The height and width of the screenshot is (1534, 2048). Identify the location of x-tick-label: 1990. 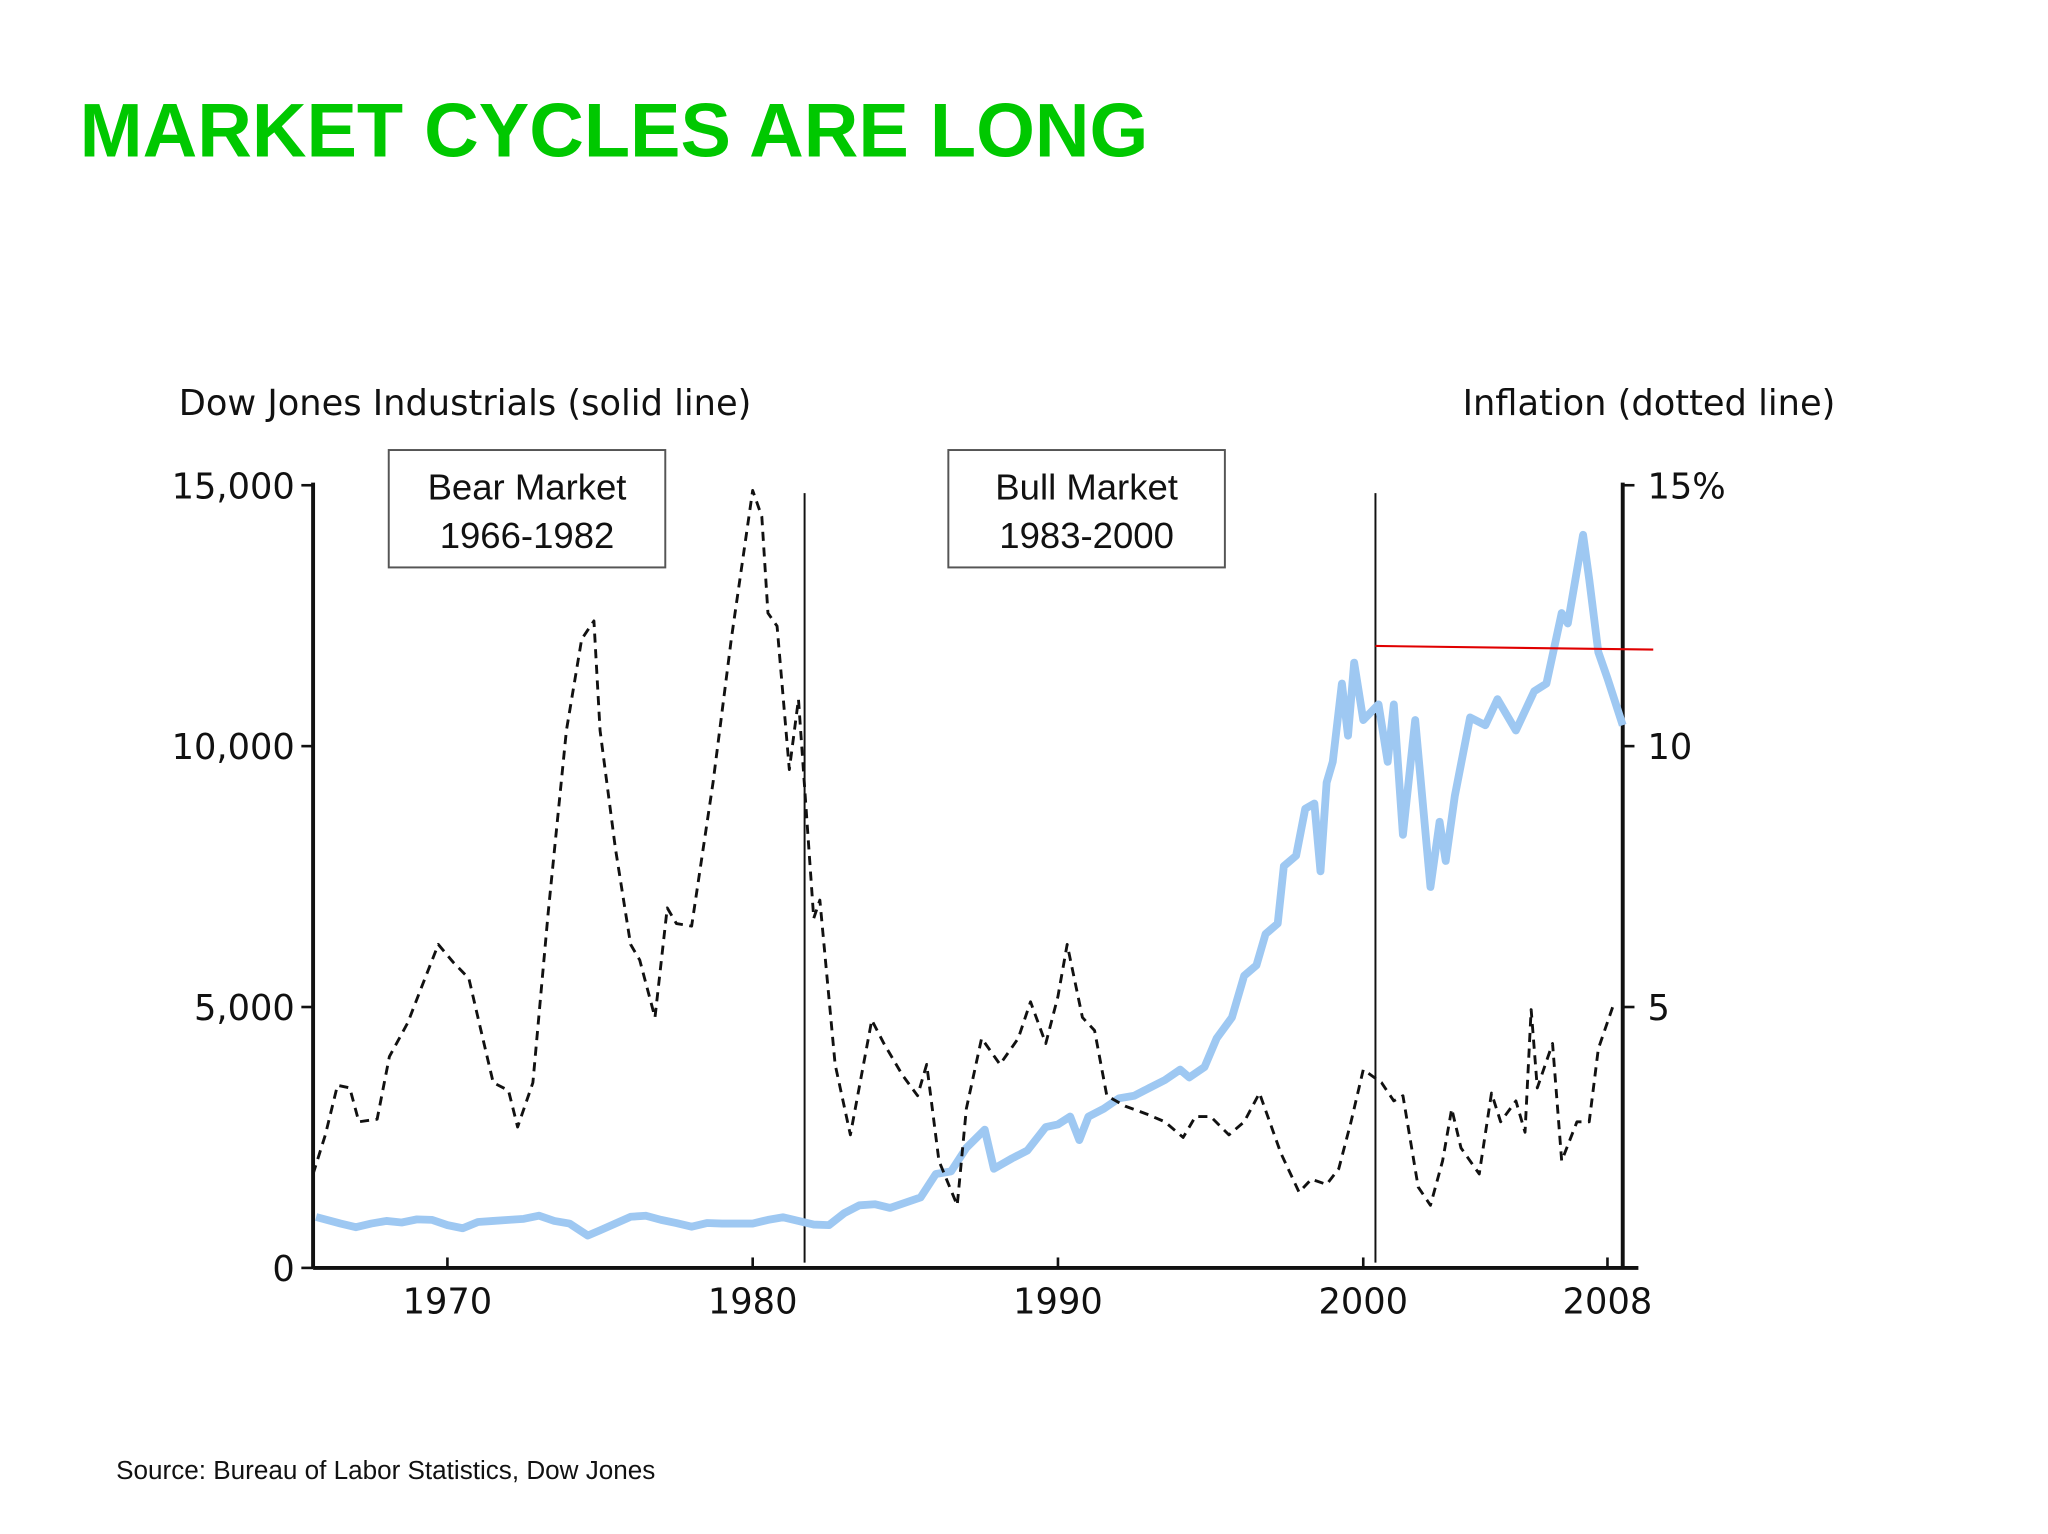
(1058, 1302).